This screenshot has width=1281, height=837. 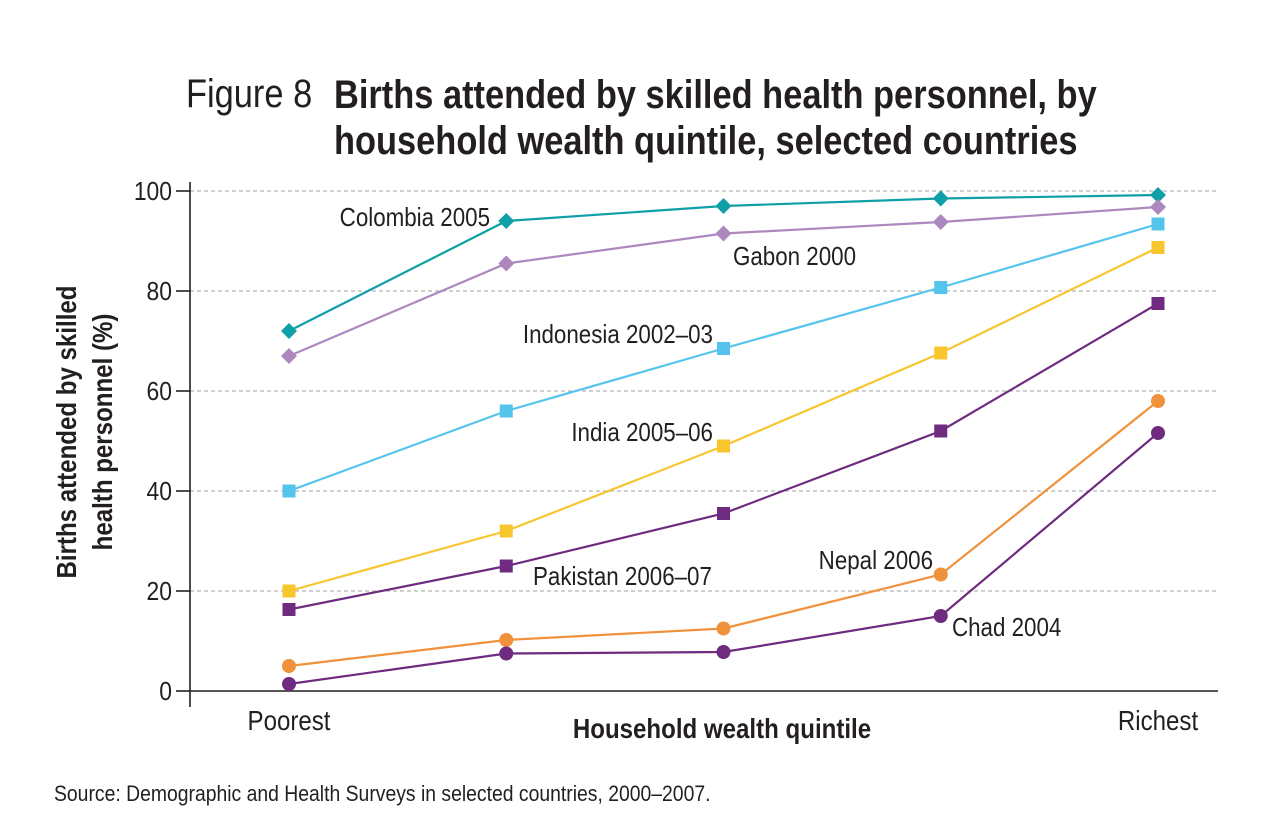 I want to click on series-label-1: Gabon 2000, so click(x=794, y=256).